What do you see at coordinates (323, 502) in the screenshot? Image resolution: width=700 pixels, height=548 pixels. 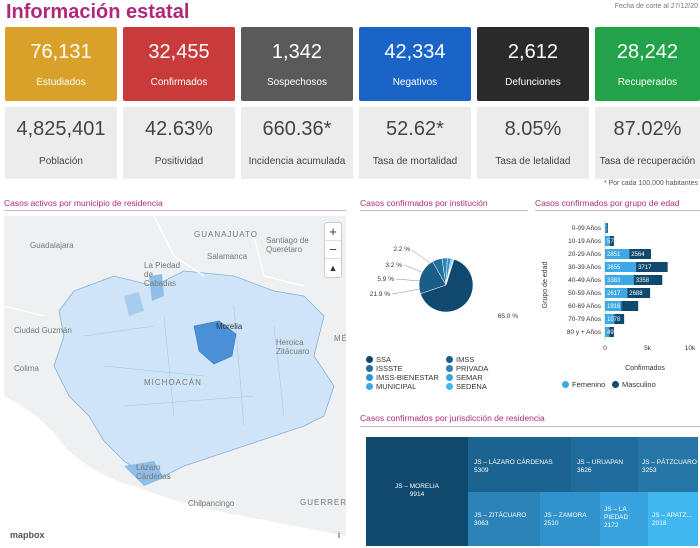 I see `map-label-guerrero: GUERRERO` at bounding box center [323, 502].